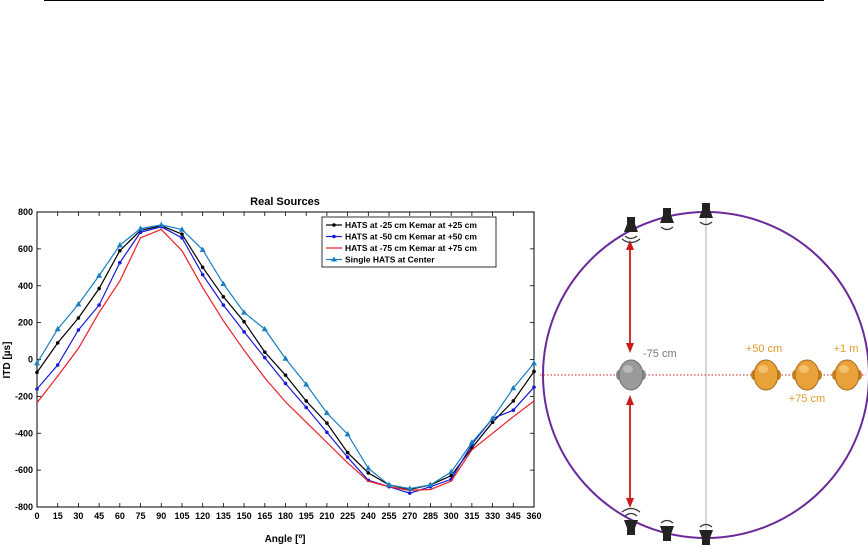 The width and height of the screenshot is (868, 547). I want to click on center-head-icon, so click(631, 375).